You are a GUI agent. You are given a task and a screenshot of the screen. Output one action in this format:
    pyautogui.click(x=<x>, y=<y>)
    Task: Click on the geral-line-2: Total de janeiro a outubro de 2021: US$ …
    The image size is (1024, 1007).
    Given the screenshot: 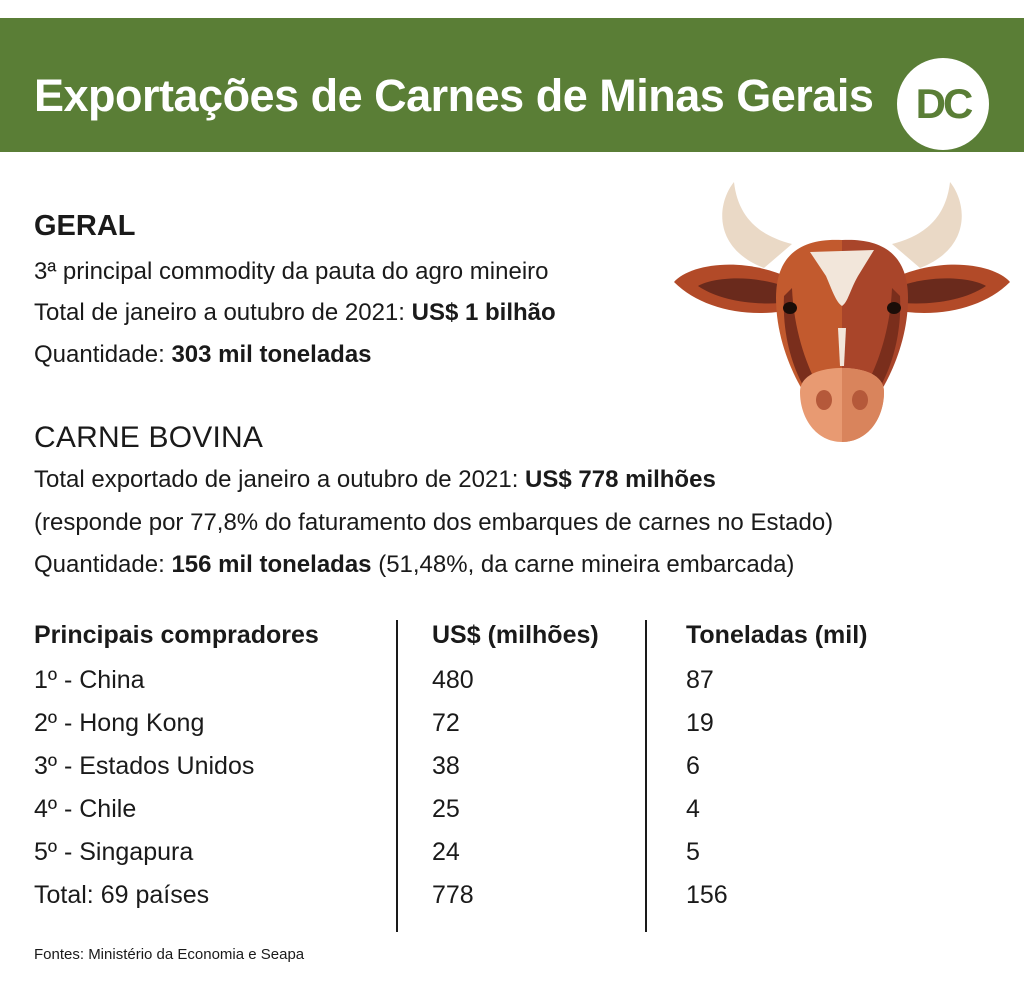 What is the action you would take?
    pyautogui.click(x=295, y=313)
    